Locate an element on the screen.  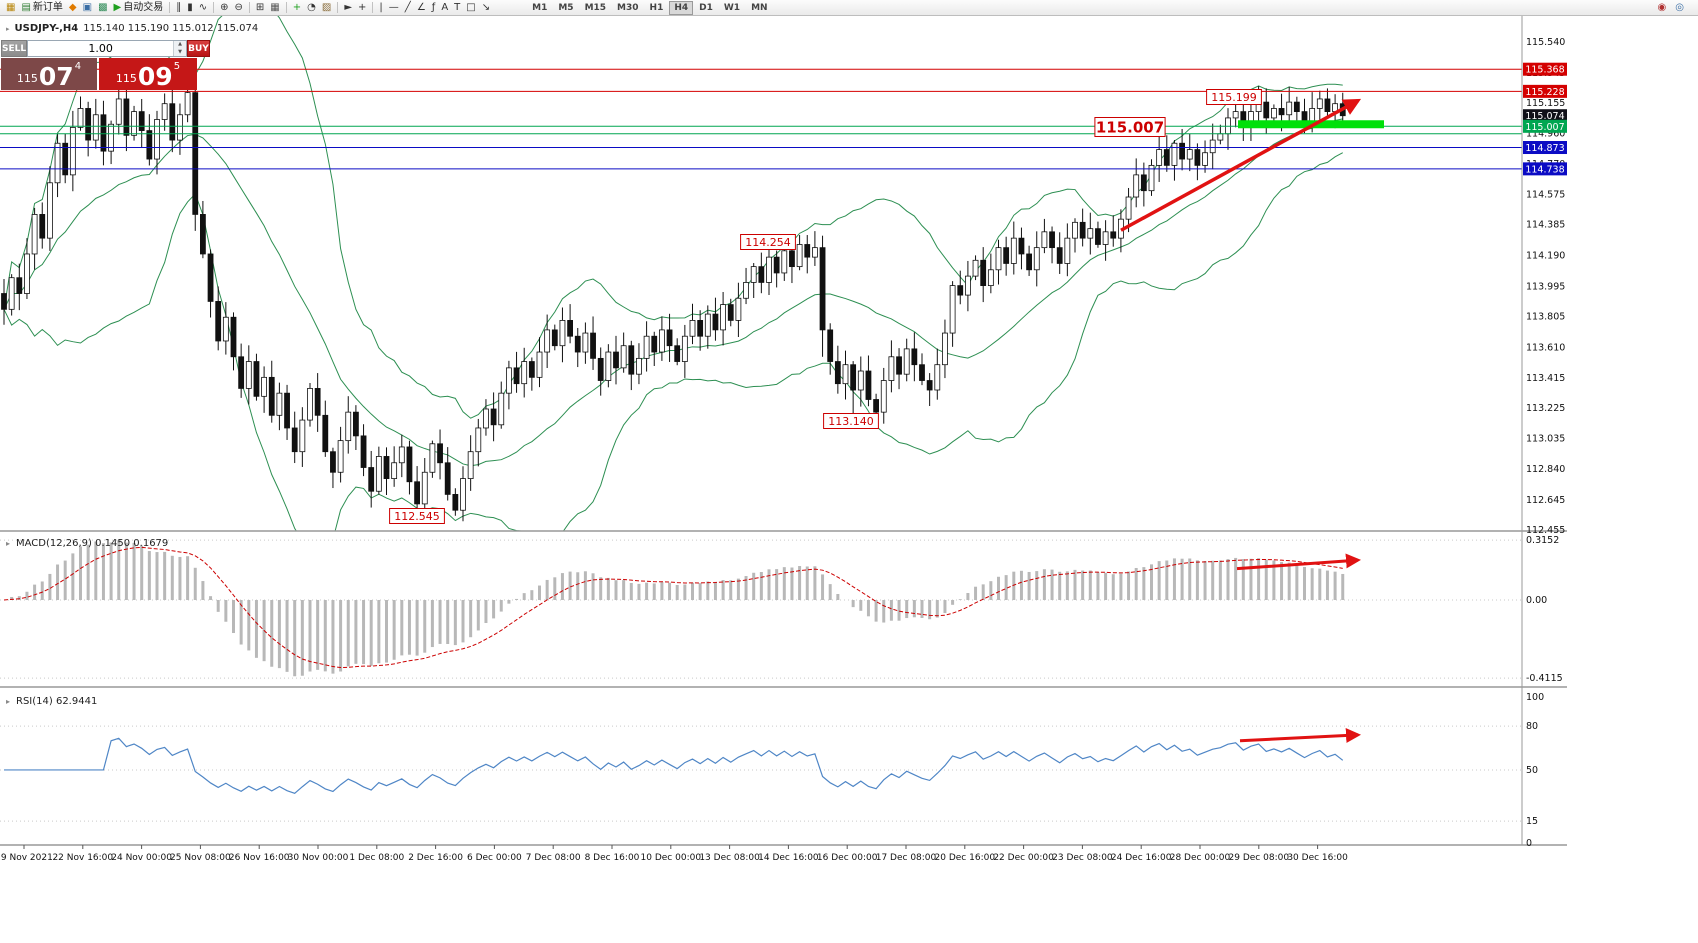
rsi-trend-arrow is located at coordinates (1300, 735).